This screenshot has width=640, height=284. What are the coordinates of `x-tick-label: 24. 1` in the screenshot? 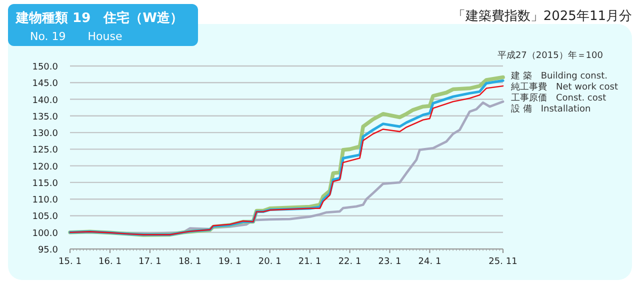 It's located at (430, 262).